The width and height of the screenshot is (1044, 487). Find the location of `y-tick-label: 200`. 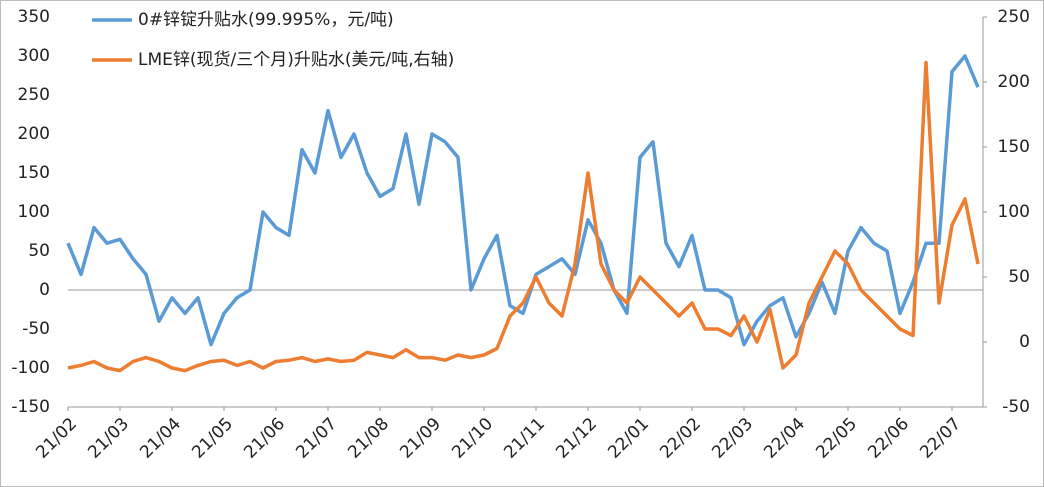

y-tick-label: 200 is located at coordinates (34, 134).